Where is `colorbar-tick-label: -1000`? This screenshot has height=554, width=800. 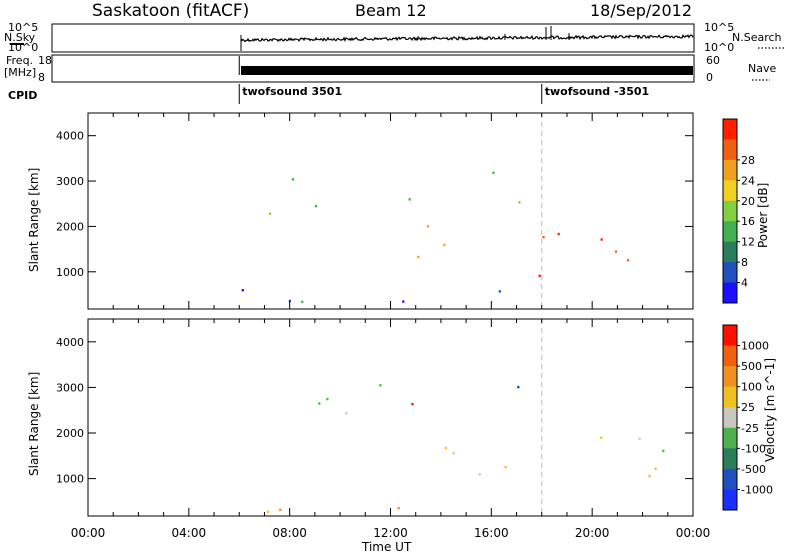
colorbar-tick-label: -1000 is located at coordinates (757, 489).